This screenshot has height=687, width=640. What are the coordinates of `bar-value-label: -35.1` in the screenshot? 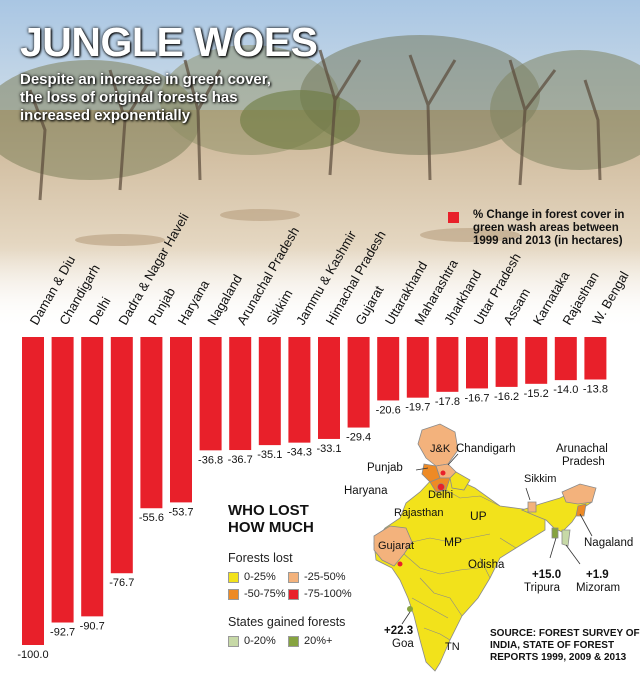 It's located at (269, 455).